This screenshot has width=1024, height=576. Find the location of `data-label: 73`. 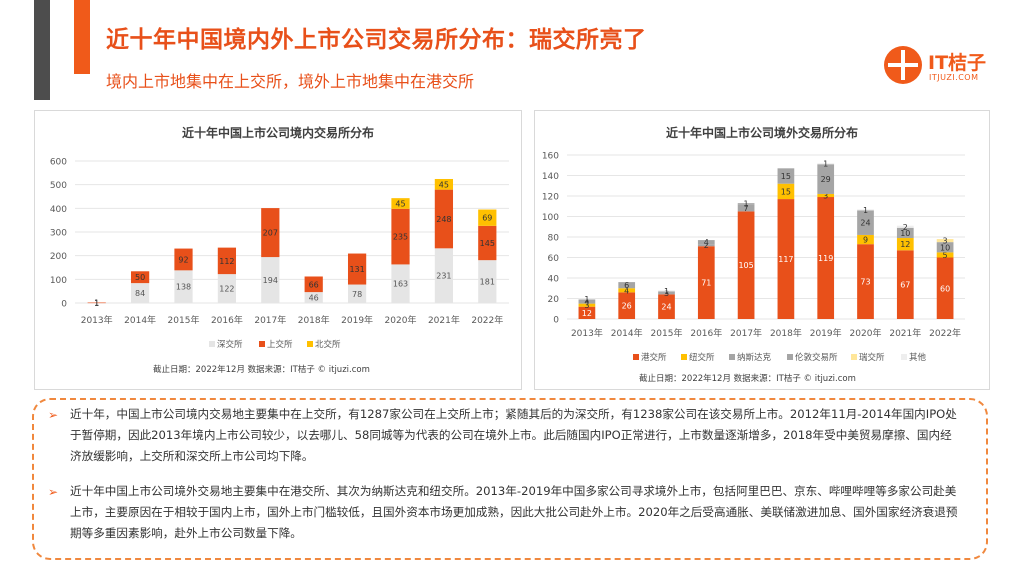

data-label: 73 is located at coordinates (865, 282).